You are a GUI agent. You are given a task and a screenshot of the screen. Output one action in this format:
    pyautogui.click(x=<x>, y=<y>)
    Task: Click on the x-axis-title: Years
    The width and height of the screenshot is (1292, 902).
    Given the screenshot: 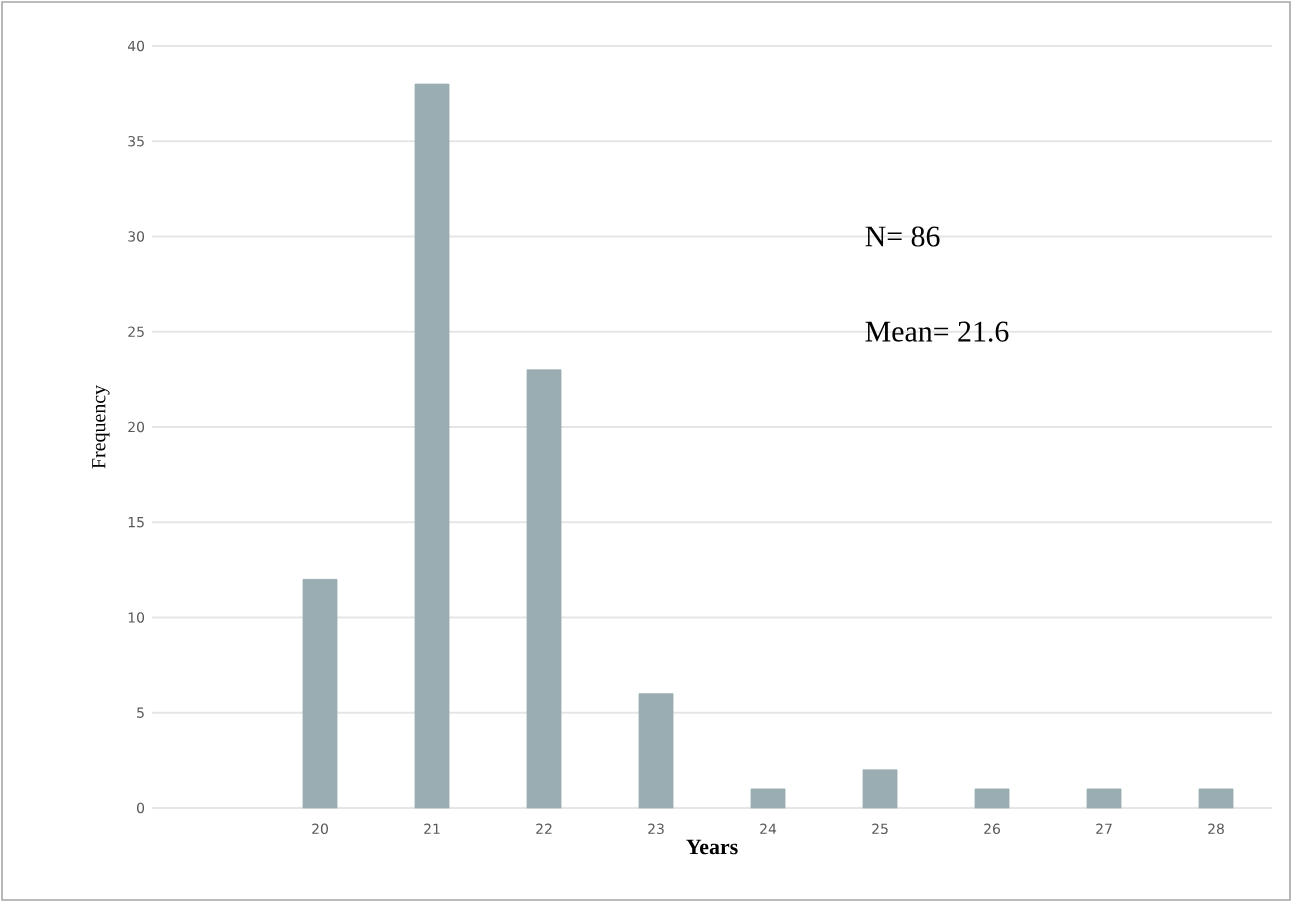 What is the action you would take?
    pyautogui.click(x=712, y=847)
    